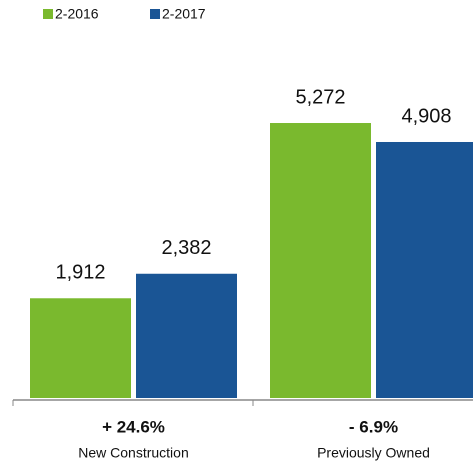 The width and height of the screenshot is (473, 467). Describe the element at coordinates (426, 116) in the screenshot. I see `value-label: 4,908` at that location.